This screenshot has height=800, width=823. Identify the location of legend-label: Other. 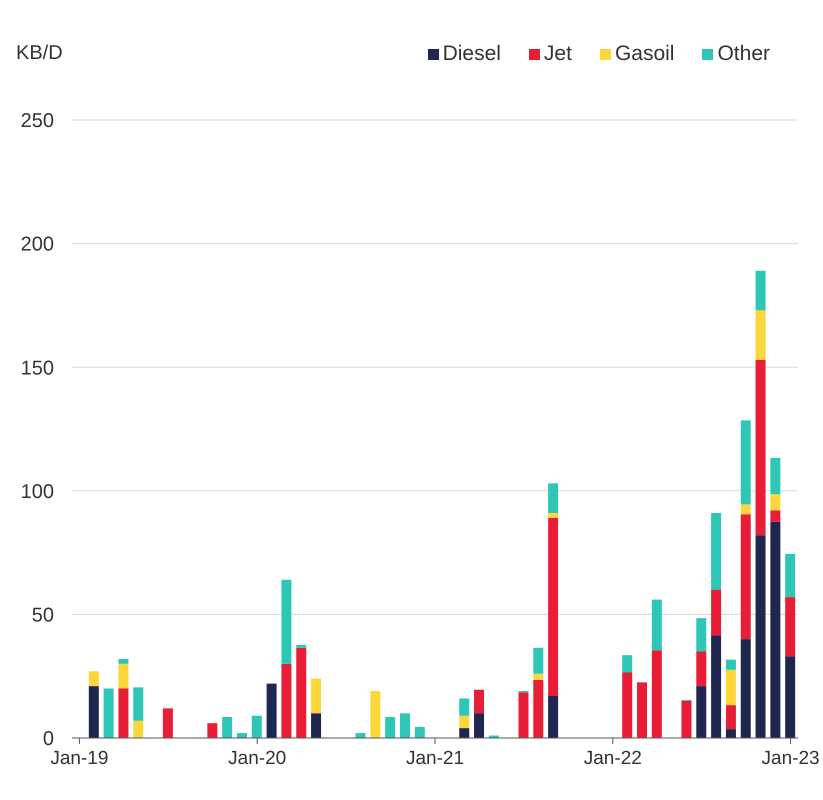
(743, 53).